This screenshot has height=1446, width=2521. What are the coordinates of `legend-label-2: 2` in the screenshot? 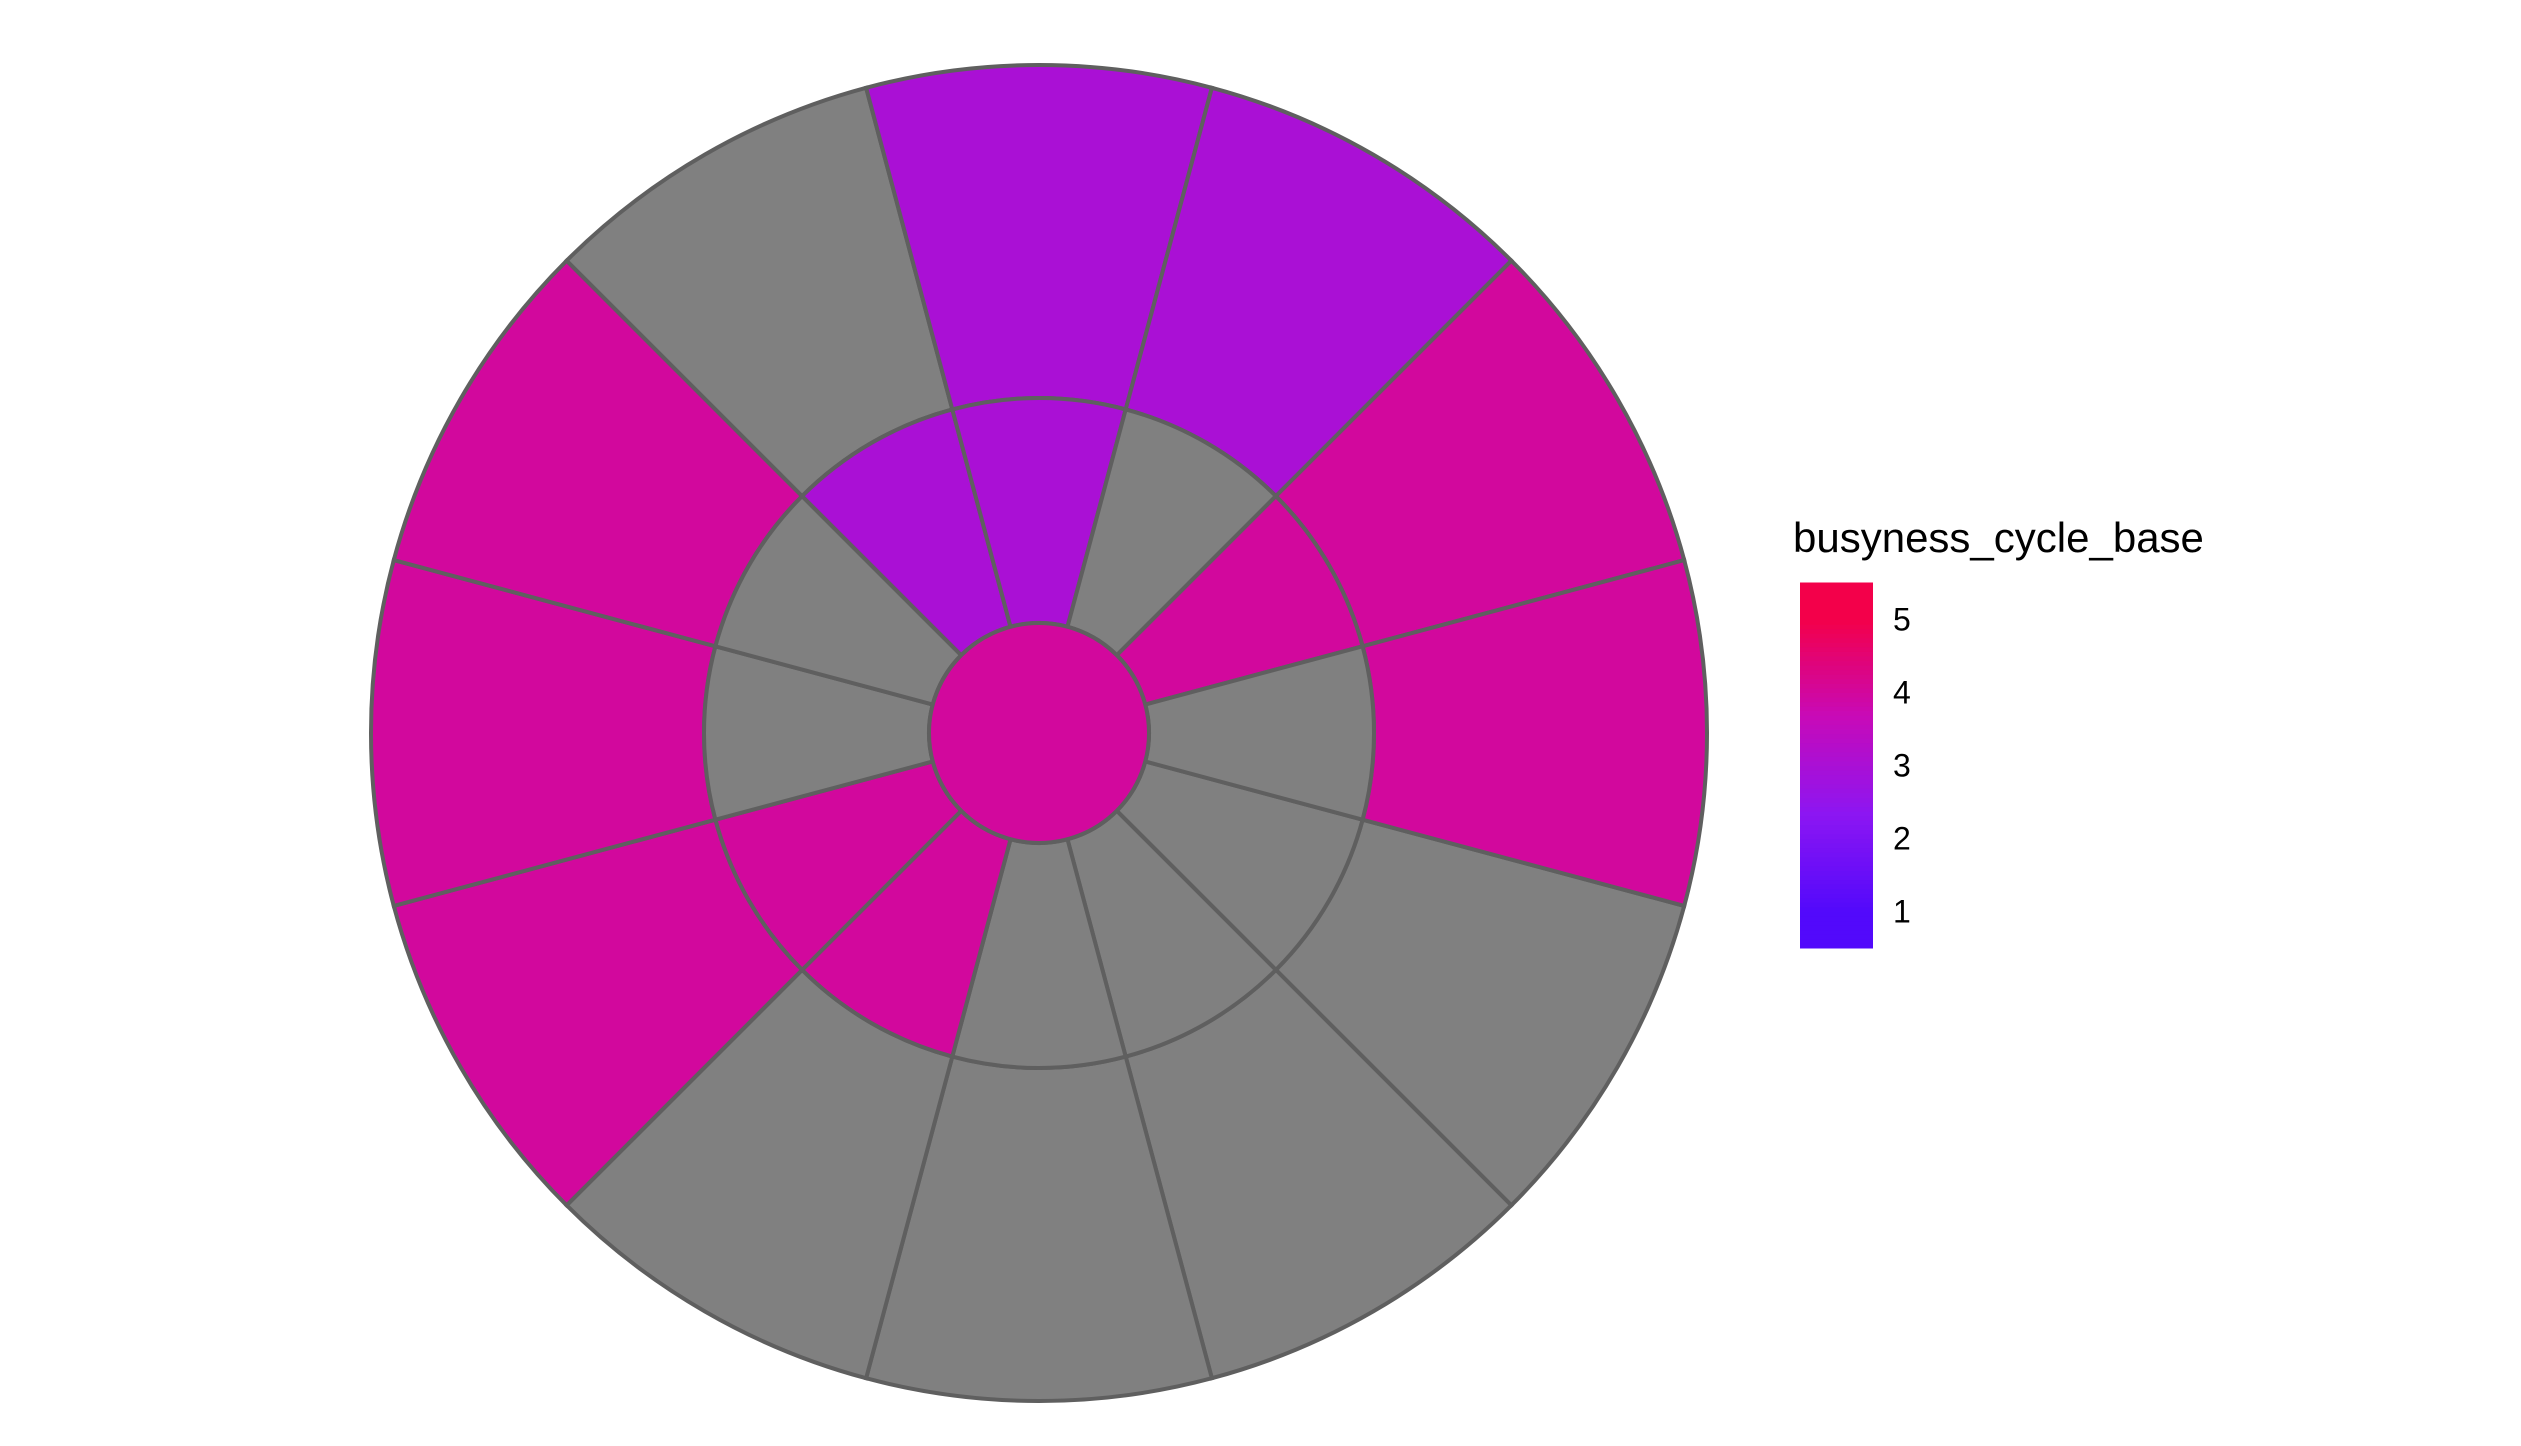 It's located at (1902, 839).